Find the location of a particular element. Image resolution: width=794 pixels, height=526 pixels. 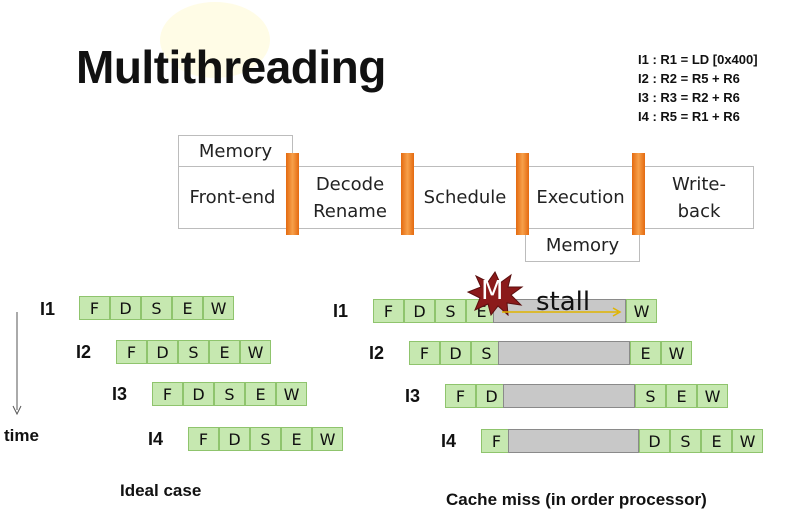

miss-label-i4: I4 is located at coordinates (449, 441).